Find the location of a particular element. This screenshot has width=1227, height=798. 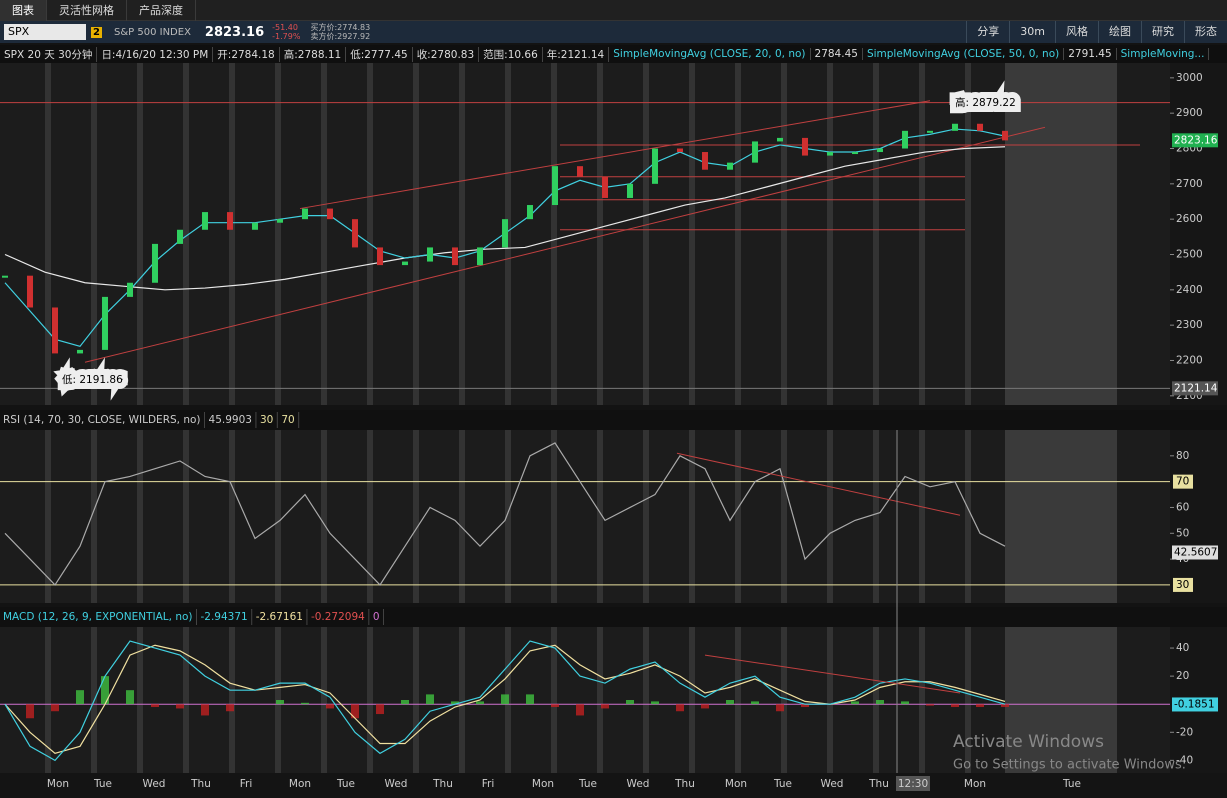

info-item: 开:2784.18 is located at coordinates (246, 54).